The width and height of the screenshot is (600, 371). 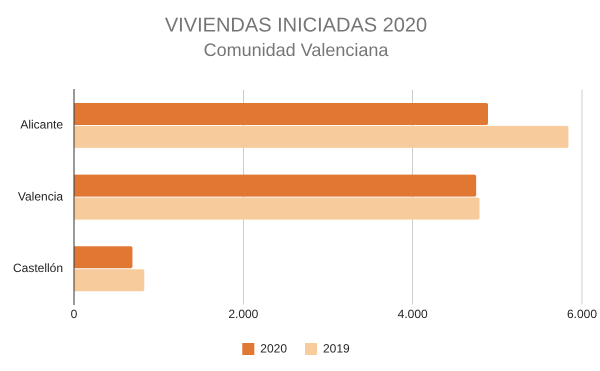 I want to click on x-tick-label: 6.000, so click(x=582, y=314).